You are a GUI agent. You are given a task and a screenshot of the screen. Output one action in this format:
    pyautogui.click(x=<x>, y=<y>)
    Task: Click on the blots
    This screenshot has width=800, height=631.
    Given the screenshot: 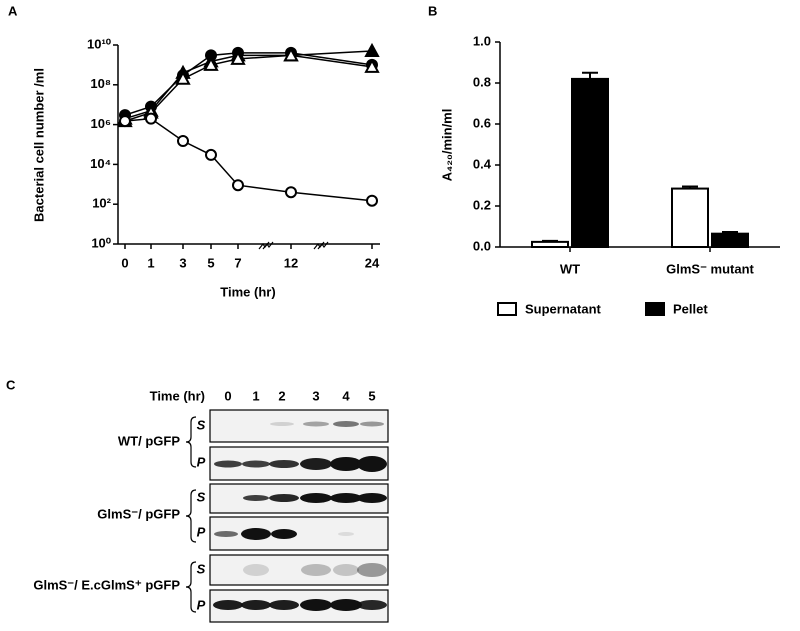 What is the action you would take?
    pyautogui.click(x=299, y=516)
    